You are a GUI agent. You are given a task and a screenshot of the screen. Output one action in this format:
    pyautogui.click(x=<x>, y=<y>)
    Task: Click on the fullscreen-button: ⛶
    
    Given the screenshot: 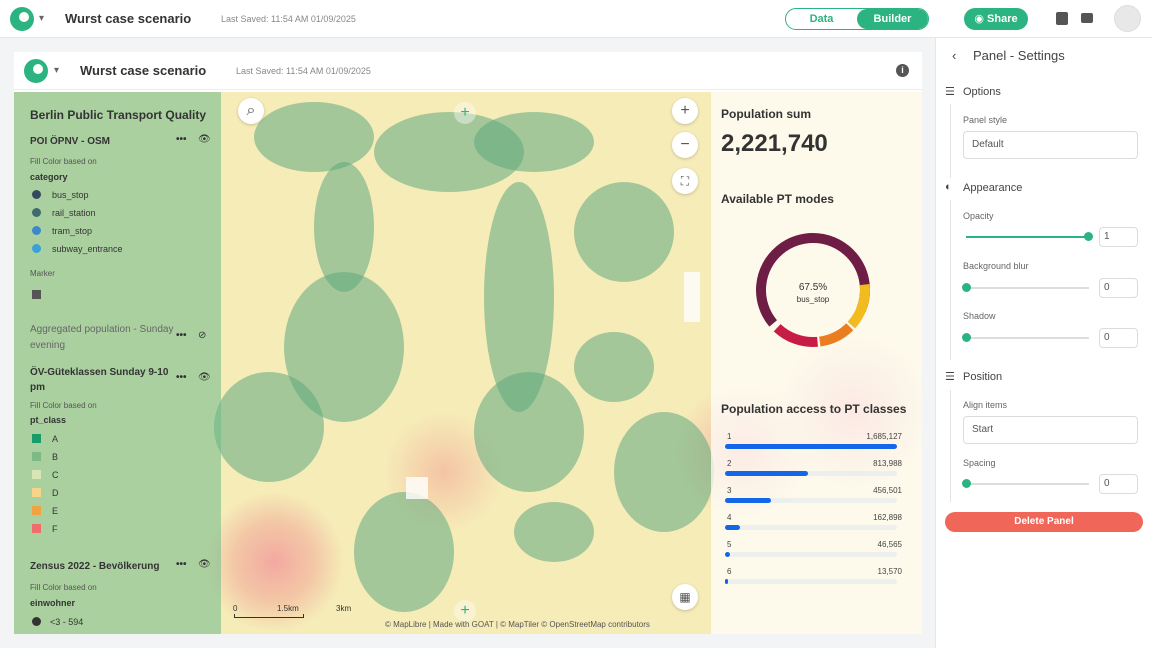 What is the action you would take?
    pyautogui.click(x=685, y=181)
    